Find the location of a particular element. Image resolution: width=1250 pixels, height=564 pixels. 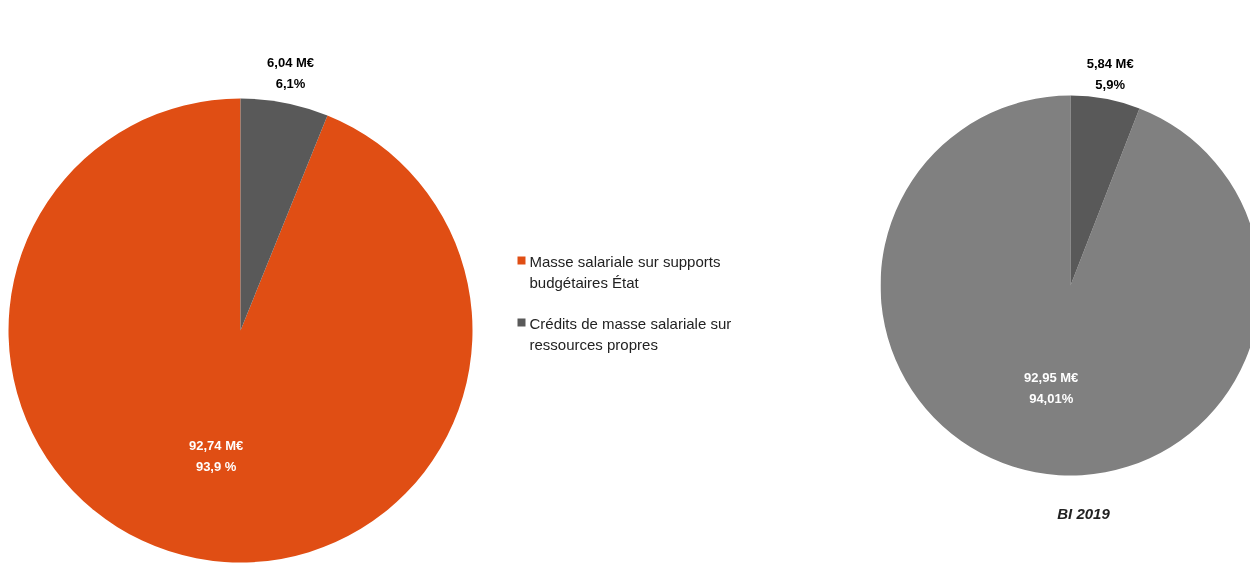

data-label: 6,04 M€ 6,1% is located at coordinates (291, 73).